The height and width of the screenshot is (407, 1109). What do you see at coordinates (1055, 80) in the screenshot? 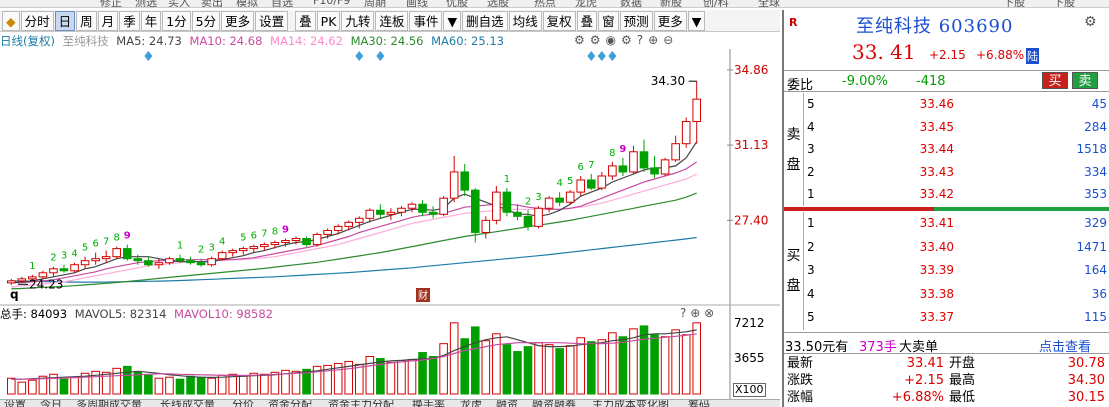
I see `buy-button: 买` at bounding box center [1055, 80].